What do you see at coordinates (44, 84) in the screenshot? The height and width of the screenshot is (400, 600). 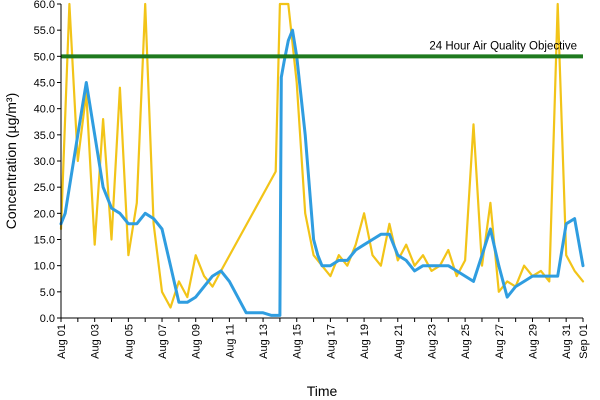 I see `y-tick-label: 45.0` at bounding box center [44, 84].